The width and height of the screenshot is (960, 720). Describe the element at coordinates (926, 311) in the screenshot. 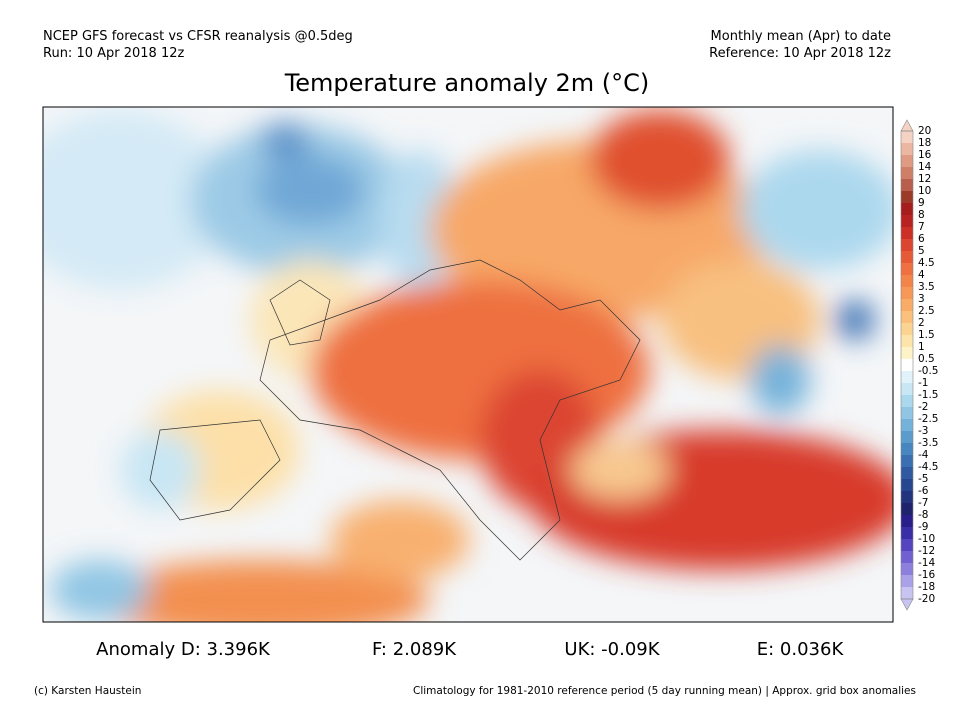

I see `colorbar-label: 2.5` at that location.